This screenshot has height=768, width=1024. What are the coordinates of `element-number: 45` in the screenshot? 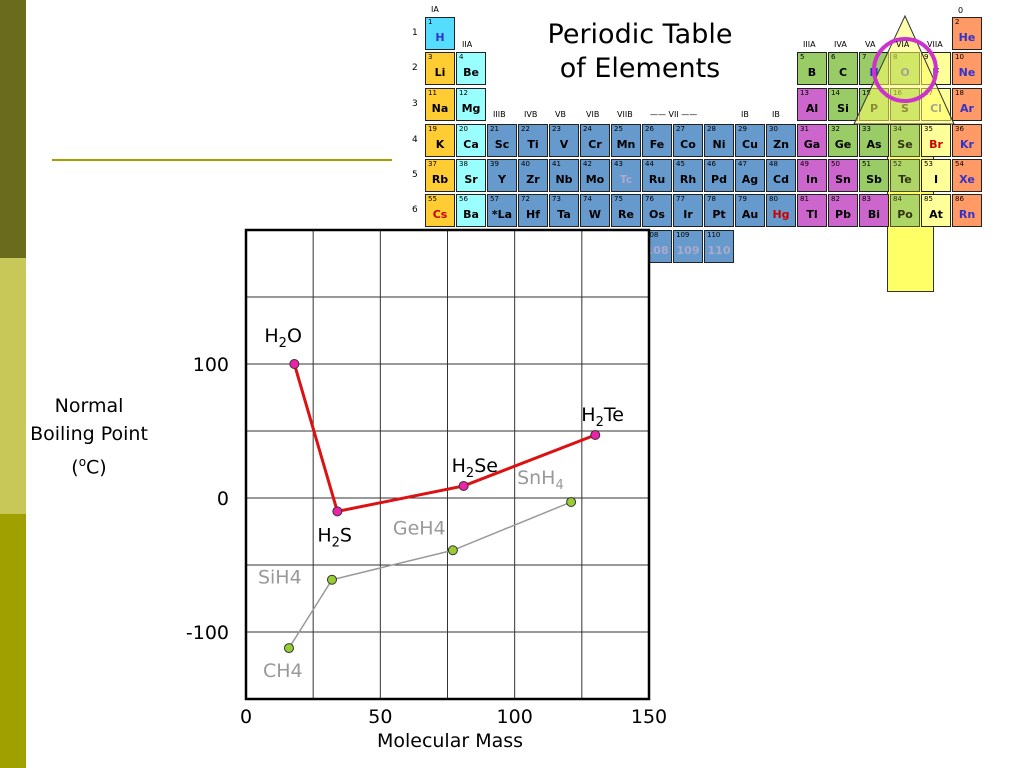 It's located at (680, 164).